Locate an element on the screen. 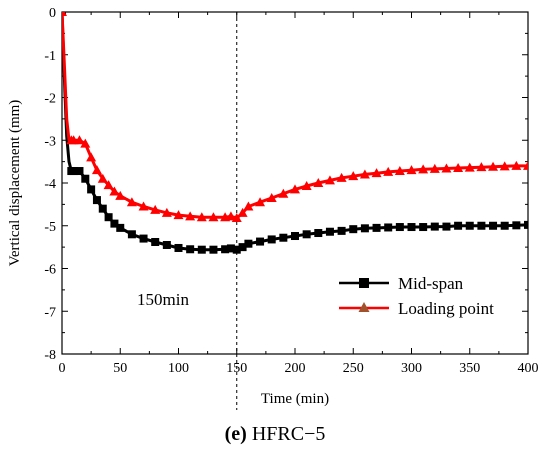  y-tick-label-0: 0 is located at coordinates (52, 13).